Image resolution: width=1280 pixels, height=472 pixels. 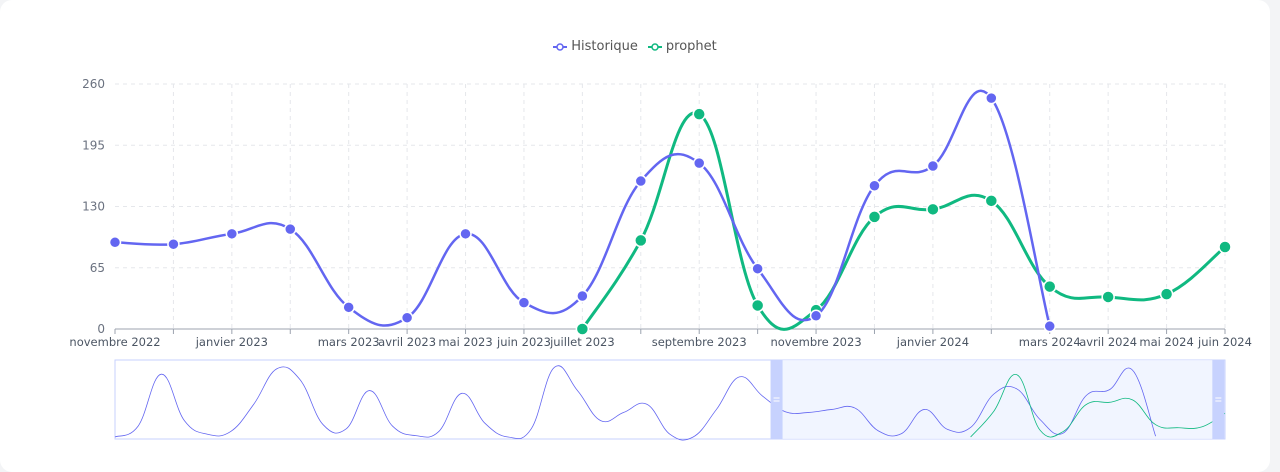 I want to click on x-tick-label: juillet 2023, so click(x=582, y=342).